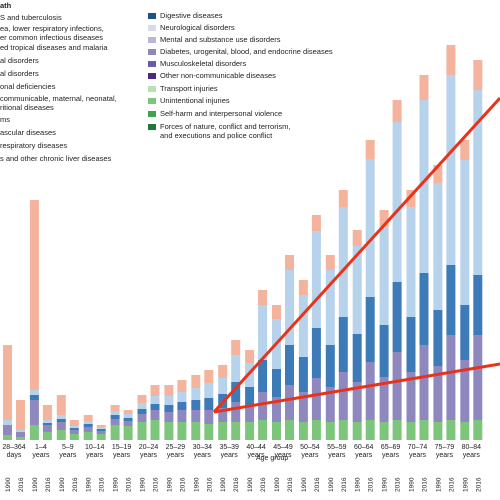  I want to click on x-tick-label: 1–4 years, so click(41, 451).